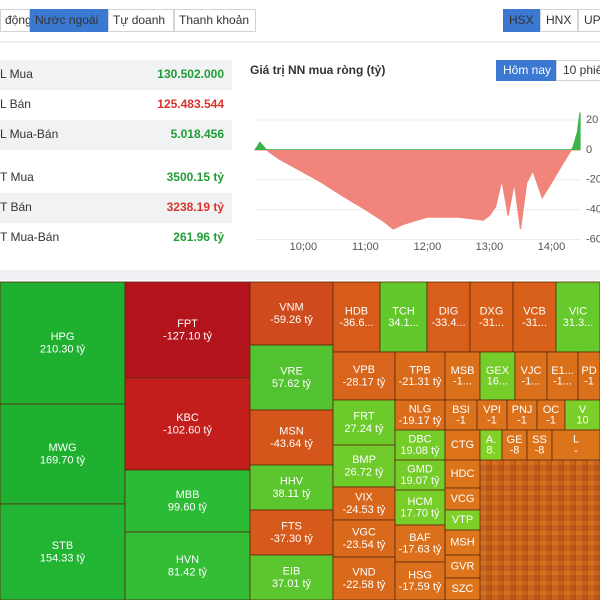 This screenshot has height=600, width=600. What do you see at coordinates (576, 439) in the screenshot?
I see `tile-name: L` at bounding box center [576, 439].